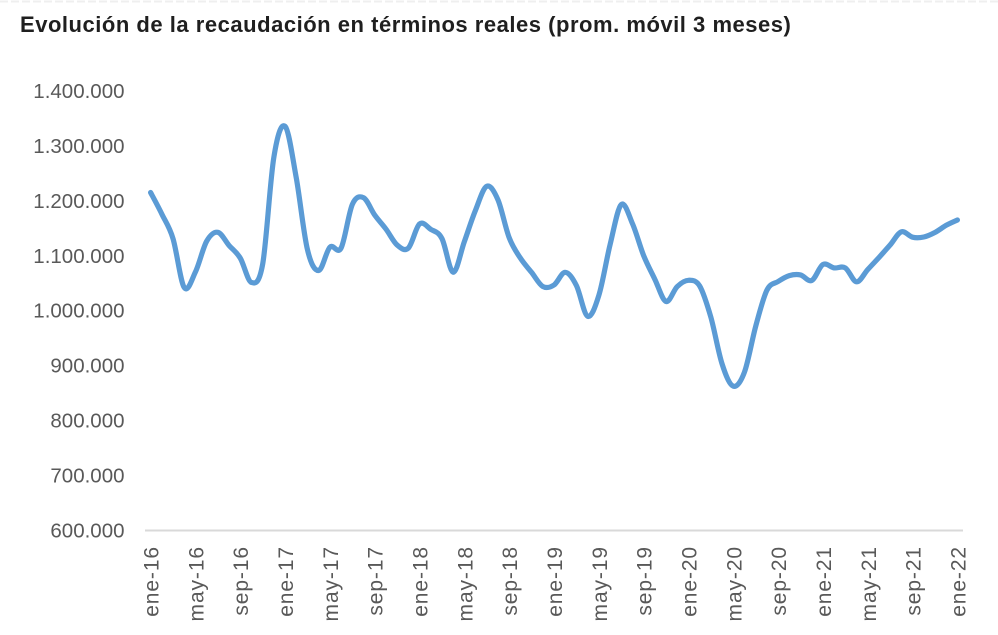 The width and height of the screenshot is (998, 635). What do you see at coordinates (869, 583) in the screenshot?
I see `svg-text: may-21` at bounding box center [869, 583].